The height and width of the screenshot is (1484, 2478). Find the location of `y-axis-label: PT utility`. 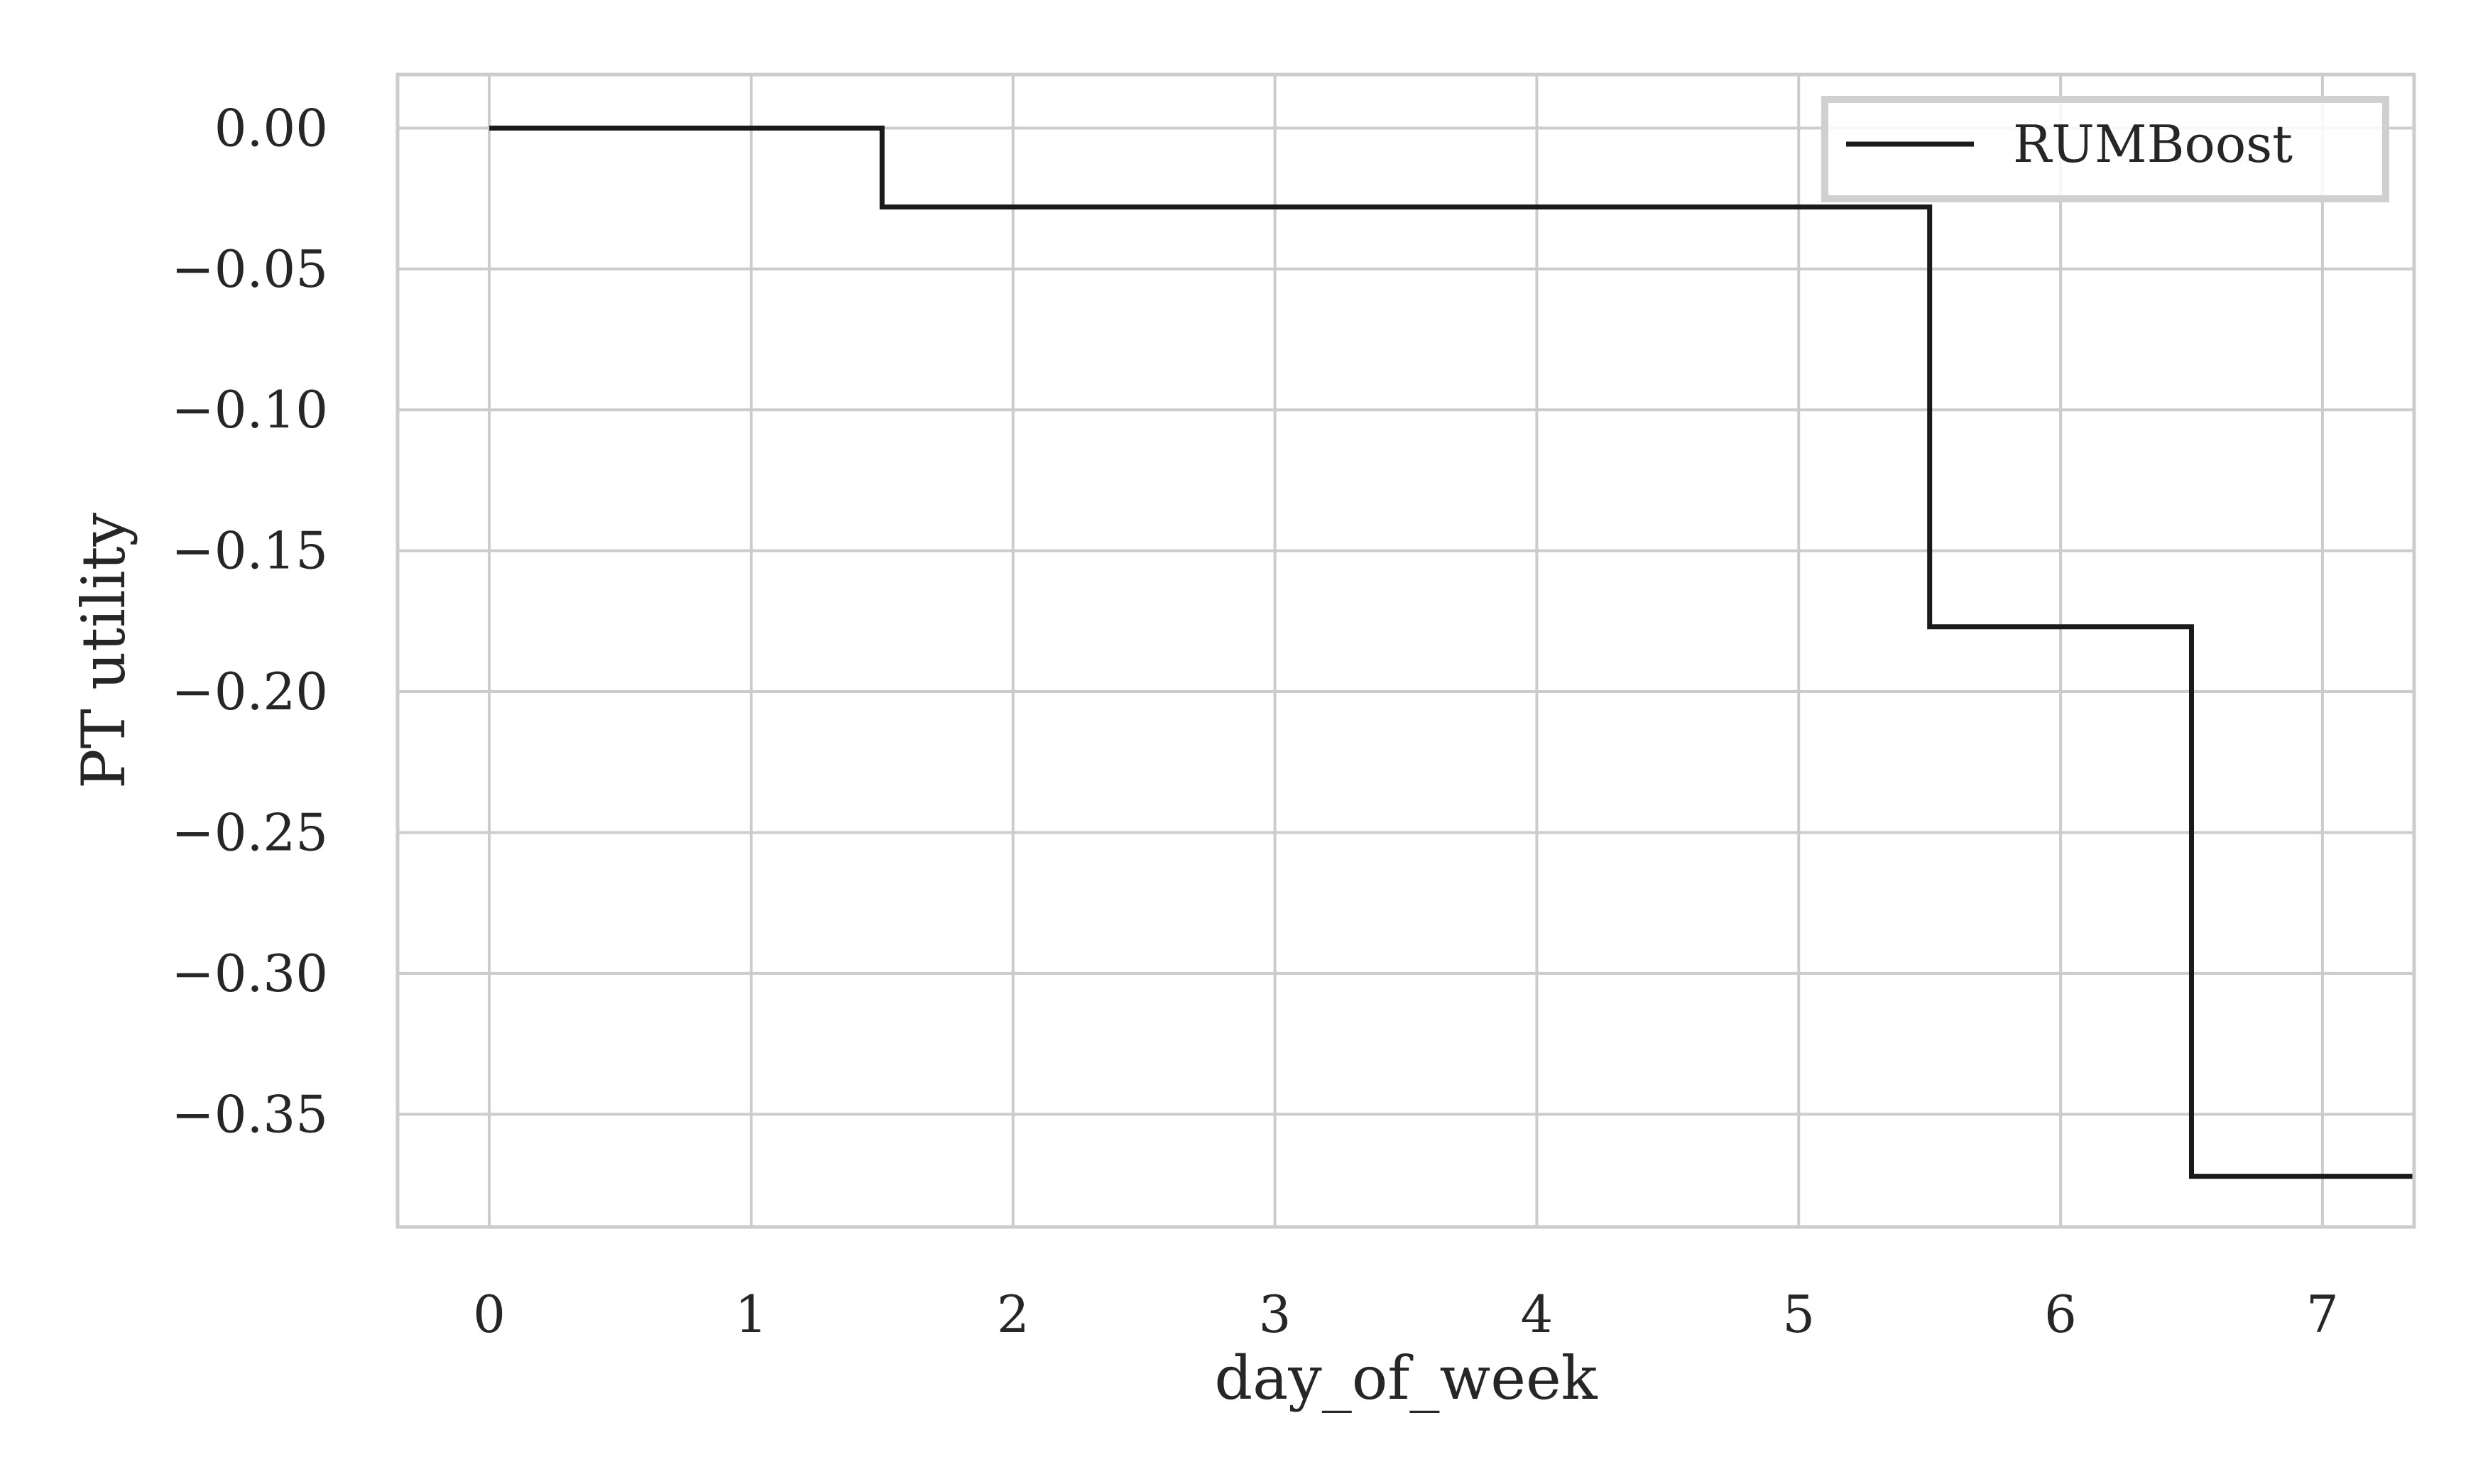

y-axis-label: PT utility is located at coordinates (103, 651).